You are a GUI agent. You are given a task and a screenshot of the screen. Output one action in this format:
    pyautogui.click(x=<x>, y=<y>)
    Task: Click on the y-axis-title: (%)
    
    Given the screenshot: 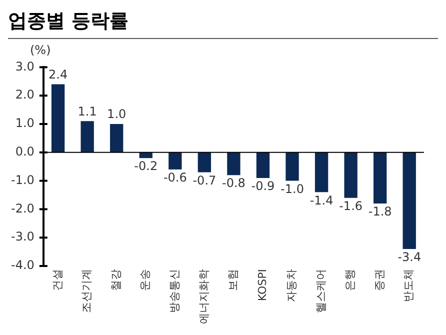 What is the action you would take?
    pyautogui.click(x=41, y=50)
    